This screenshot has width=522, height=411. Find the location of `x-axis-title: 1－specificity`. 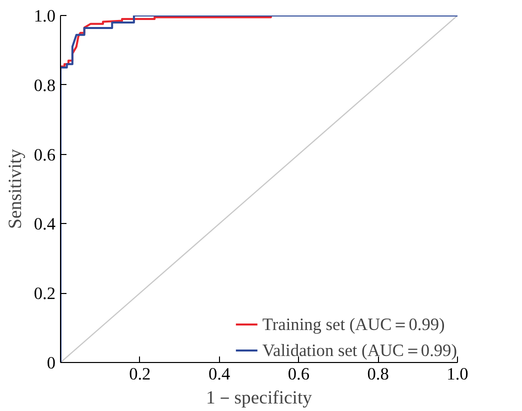

x-axis-title: 1－specificity is located at coordinates (259, 398).